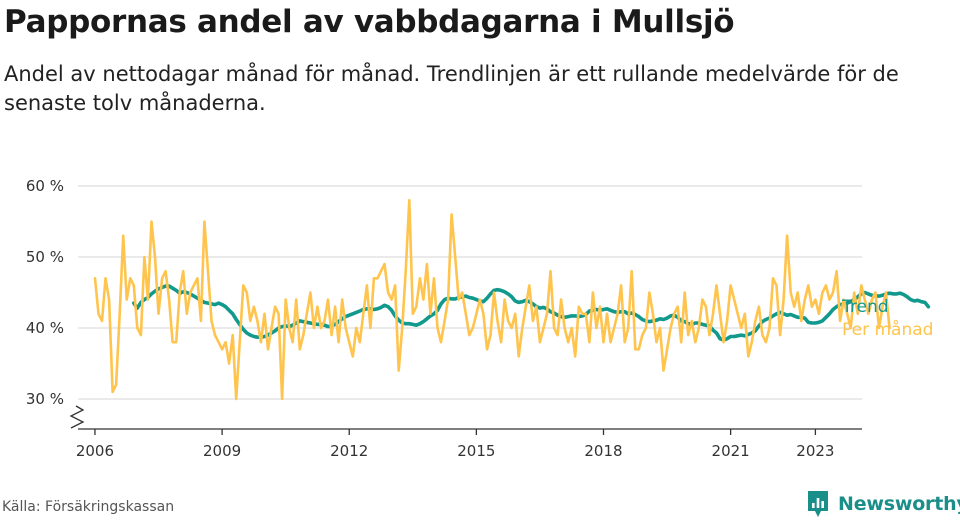 The image size is (960, 520). Describe the element at coordinates (603, 451) in the screenshot. I see `x-tick-label: 2018` at that location.